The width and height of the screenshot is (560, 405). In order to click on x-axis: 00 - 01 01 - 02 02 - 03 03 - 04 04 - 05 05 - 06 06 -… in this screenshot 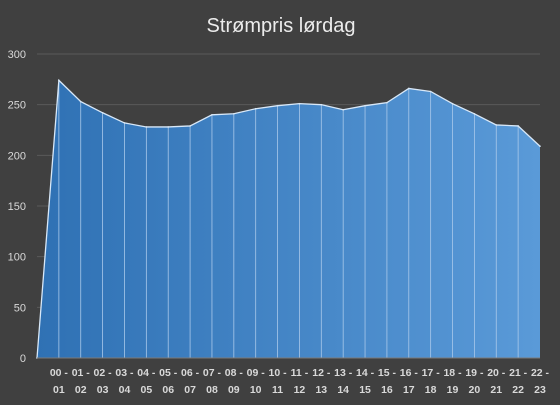, I will do `click(293, 376)`.